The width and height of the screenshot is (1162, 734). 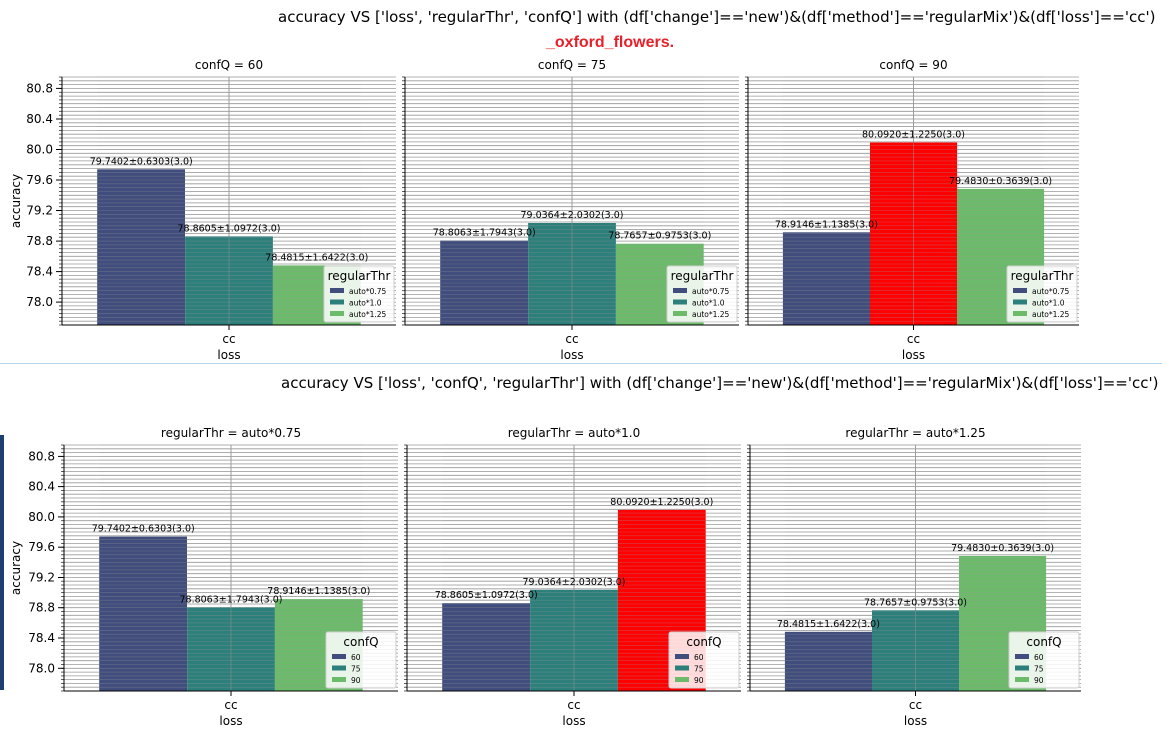 I want to click on y-tick-label: 79.2, so click(x=39, y=211).